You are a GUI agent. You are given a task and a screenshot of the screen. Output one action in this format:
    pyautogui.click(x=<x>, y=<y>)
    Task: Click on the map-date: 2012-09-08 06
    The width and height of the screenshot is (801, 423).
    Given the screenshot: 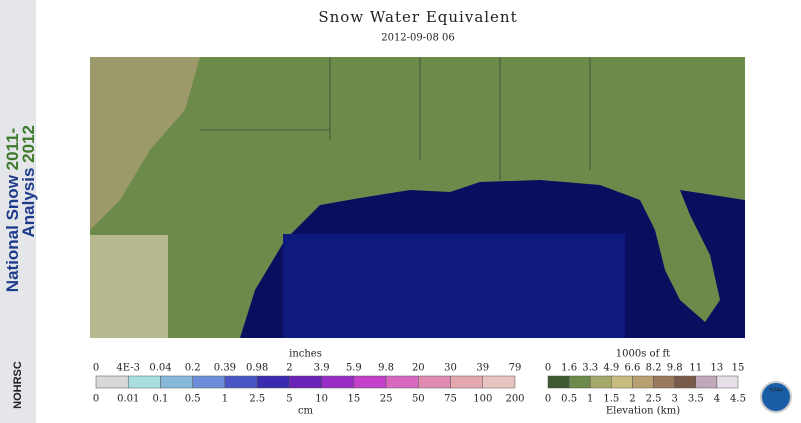 What is the action you would take?
    pyautogui.click(x=418, y=38)
    